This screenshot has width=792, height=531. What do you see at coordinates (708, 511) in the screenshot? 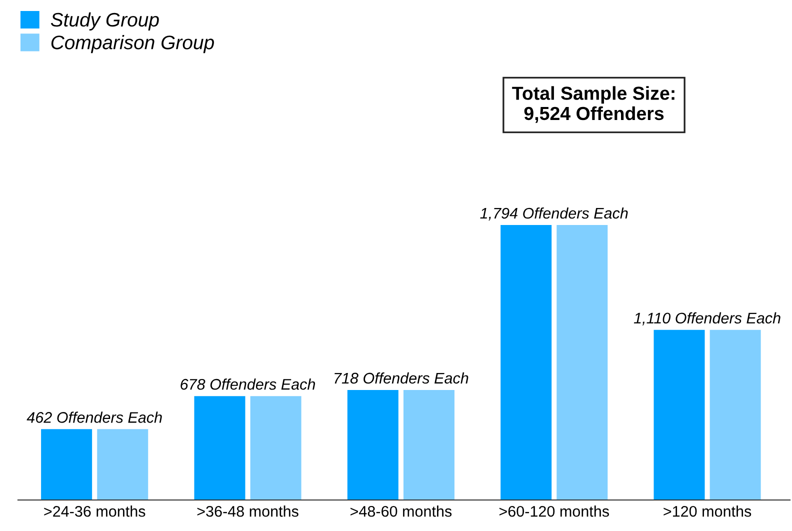
I see `x-tick-label: >120 months` at bounding box center [708, 511].